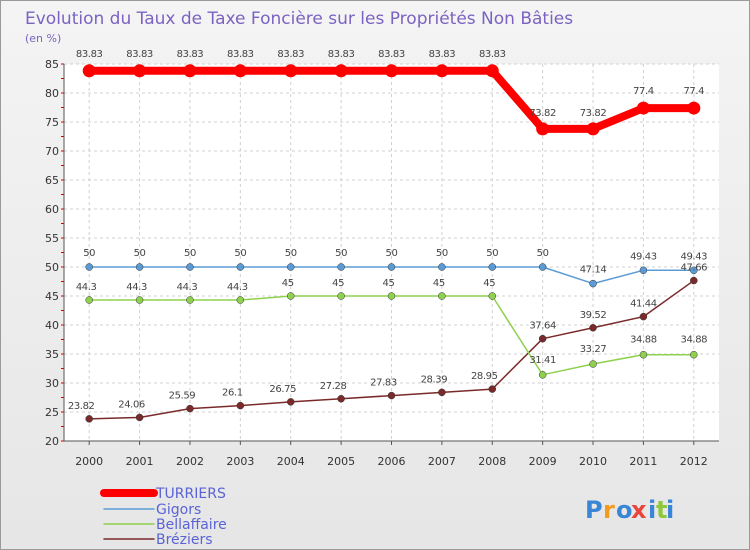 This screenshot has width=750, height=550. Describe the element at coordinates (392, 461) in the screenshot. I see `x-tick-label: 2006` at that location.